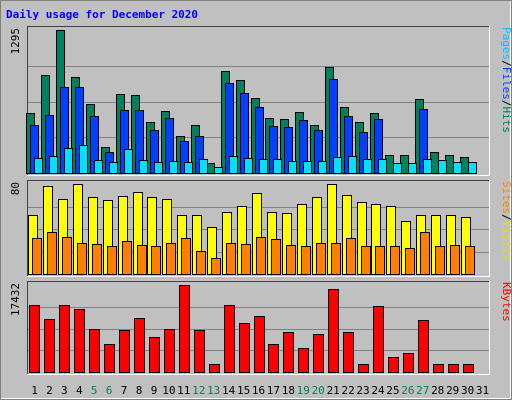  I want to click on panel-legend: KBytes, so click(506, 302).